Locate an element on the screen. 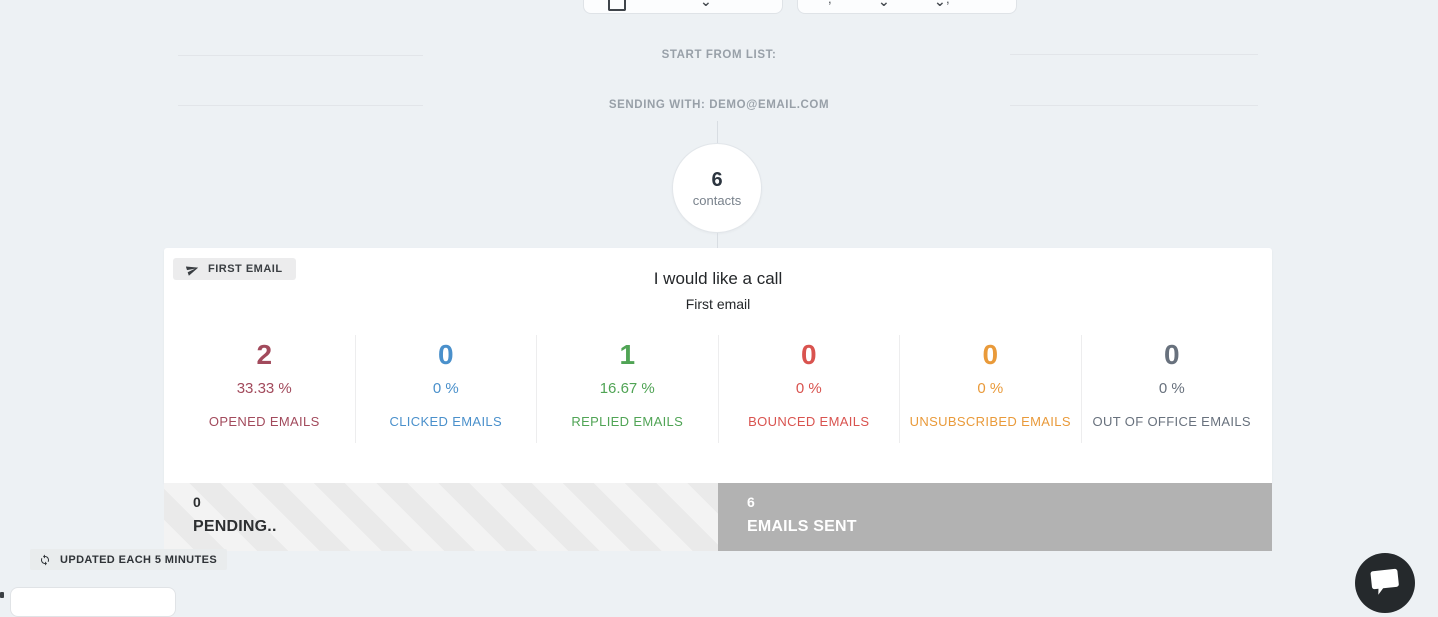 The width and height of the screenshot is (1438, 617). sent-label: EMAILS SENT is located at coordinates (802, 526).